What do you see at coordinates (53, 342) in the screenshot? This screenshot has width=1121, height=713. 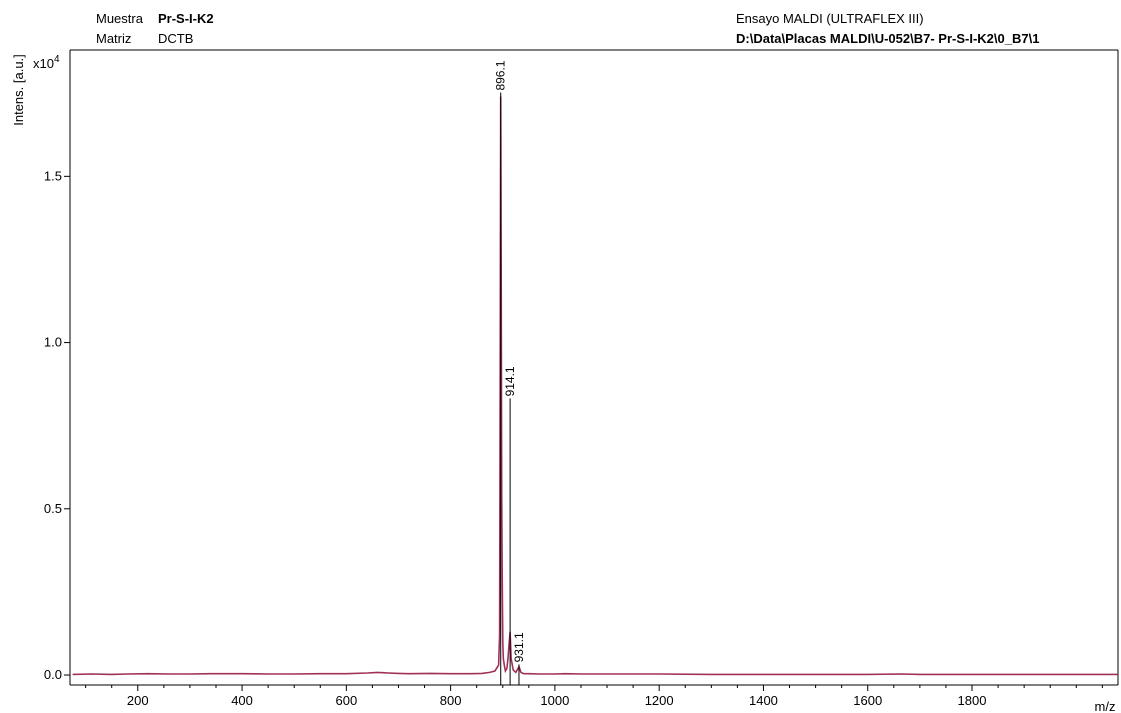 I see `y-tick-label: 1.0` at bounding box center [53, 342].